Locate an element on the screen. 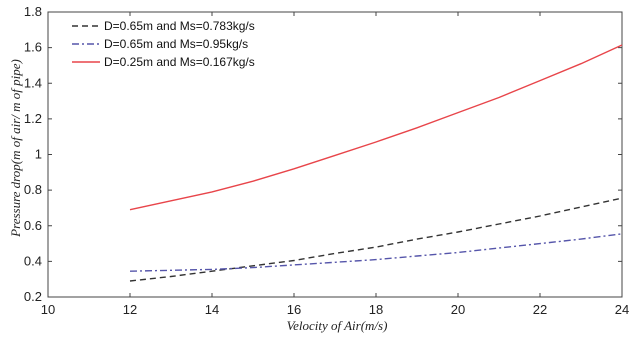 Image resolution: width=629 pixels, height=339 pixels. x-tick-label: 24 is located at coordinates (622, 309).